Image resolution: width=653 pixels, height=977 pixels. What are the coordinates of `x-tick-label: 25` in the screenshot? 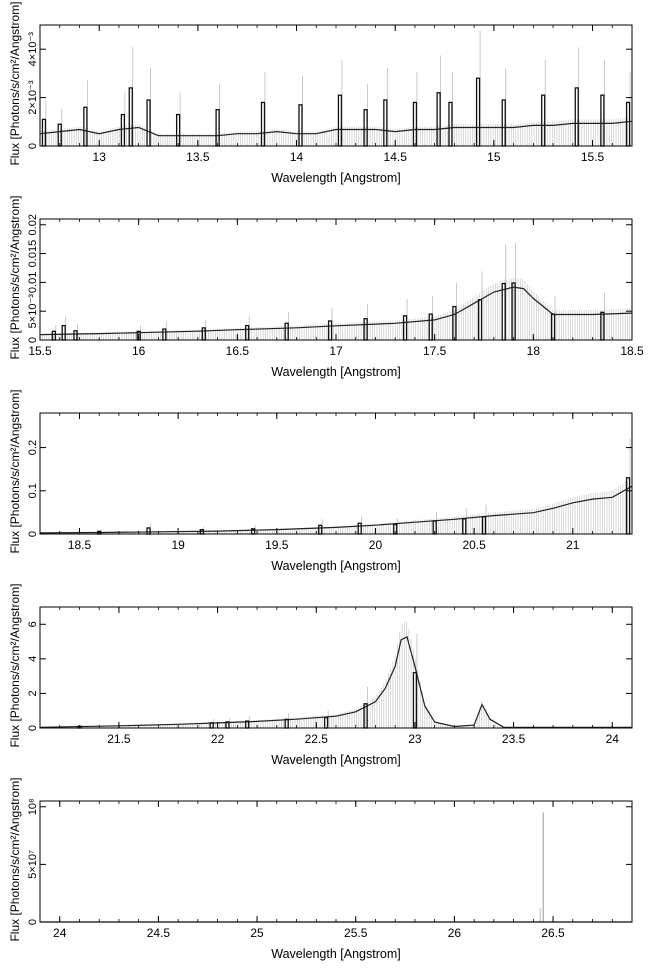 It's located at (257, 933).